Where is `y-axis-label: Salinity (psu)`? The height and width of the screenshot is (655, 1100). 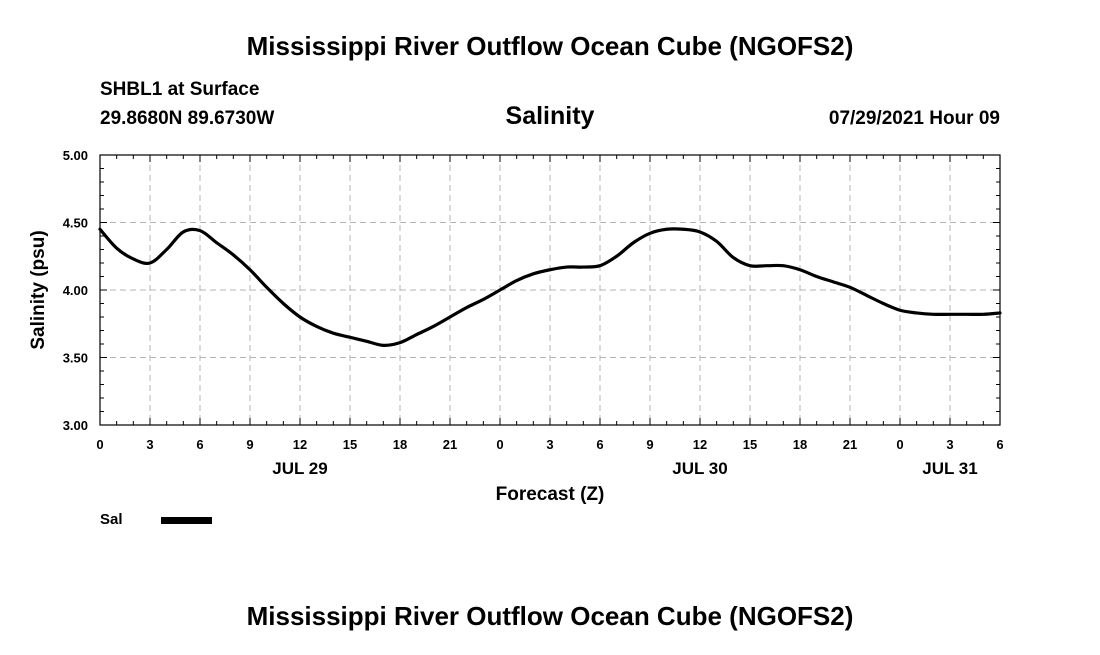 y-axis-label: Salinity (psu) is located at coordinates (38, 289).